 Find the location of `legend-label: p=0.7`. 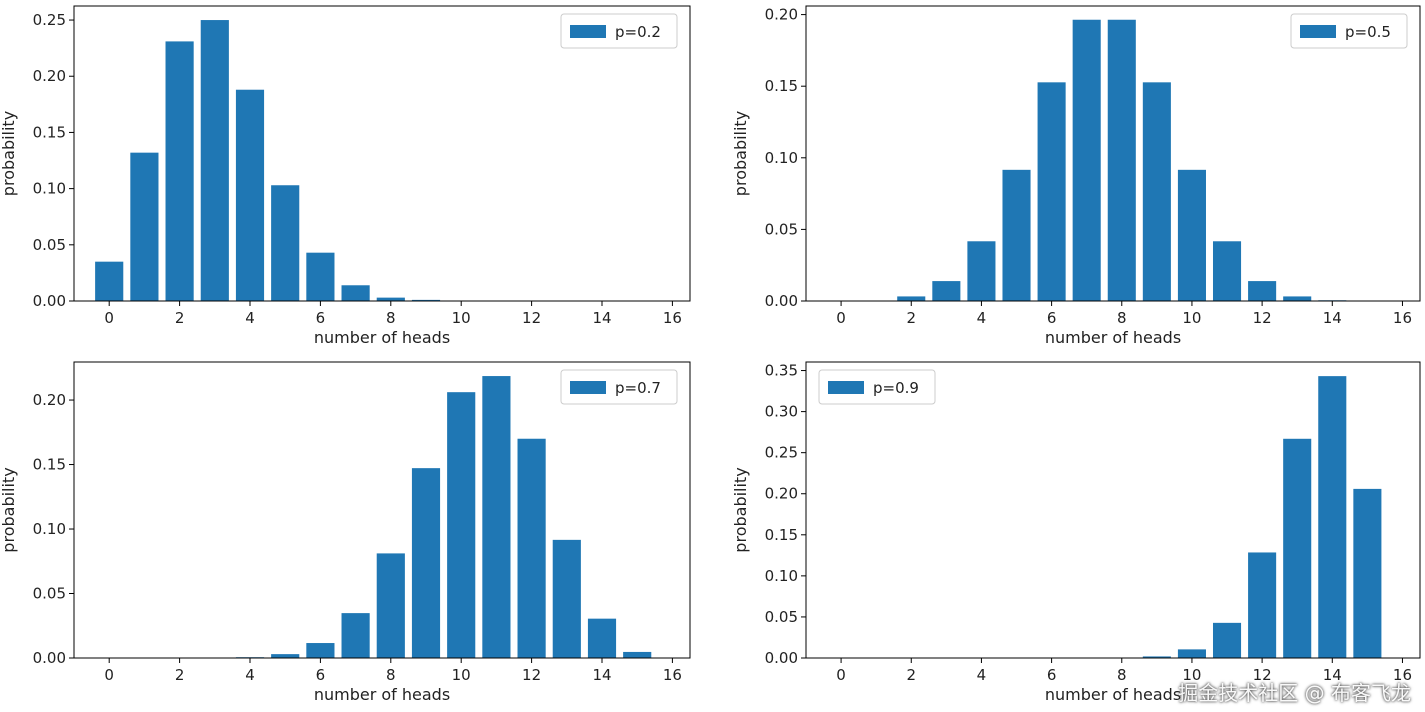

legend-label: p=0.7 is located at coordinates (638, 388).